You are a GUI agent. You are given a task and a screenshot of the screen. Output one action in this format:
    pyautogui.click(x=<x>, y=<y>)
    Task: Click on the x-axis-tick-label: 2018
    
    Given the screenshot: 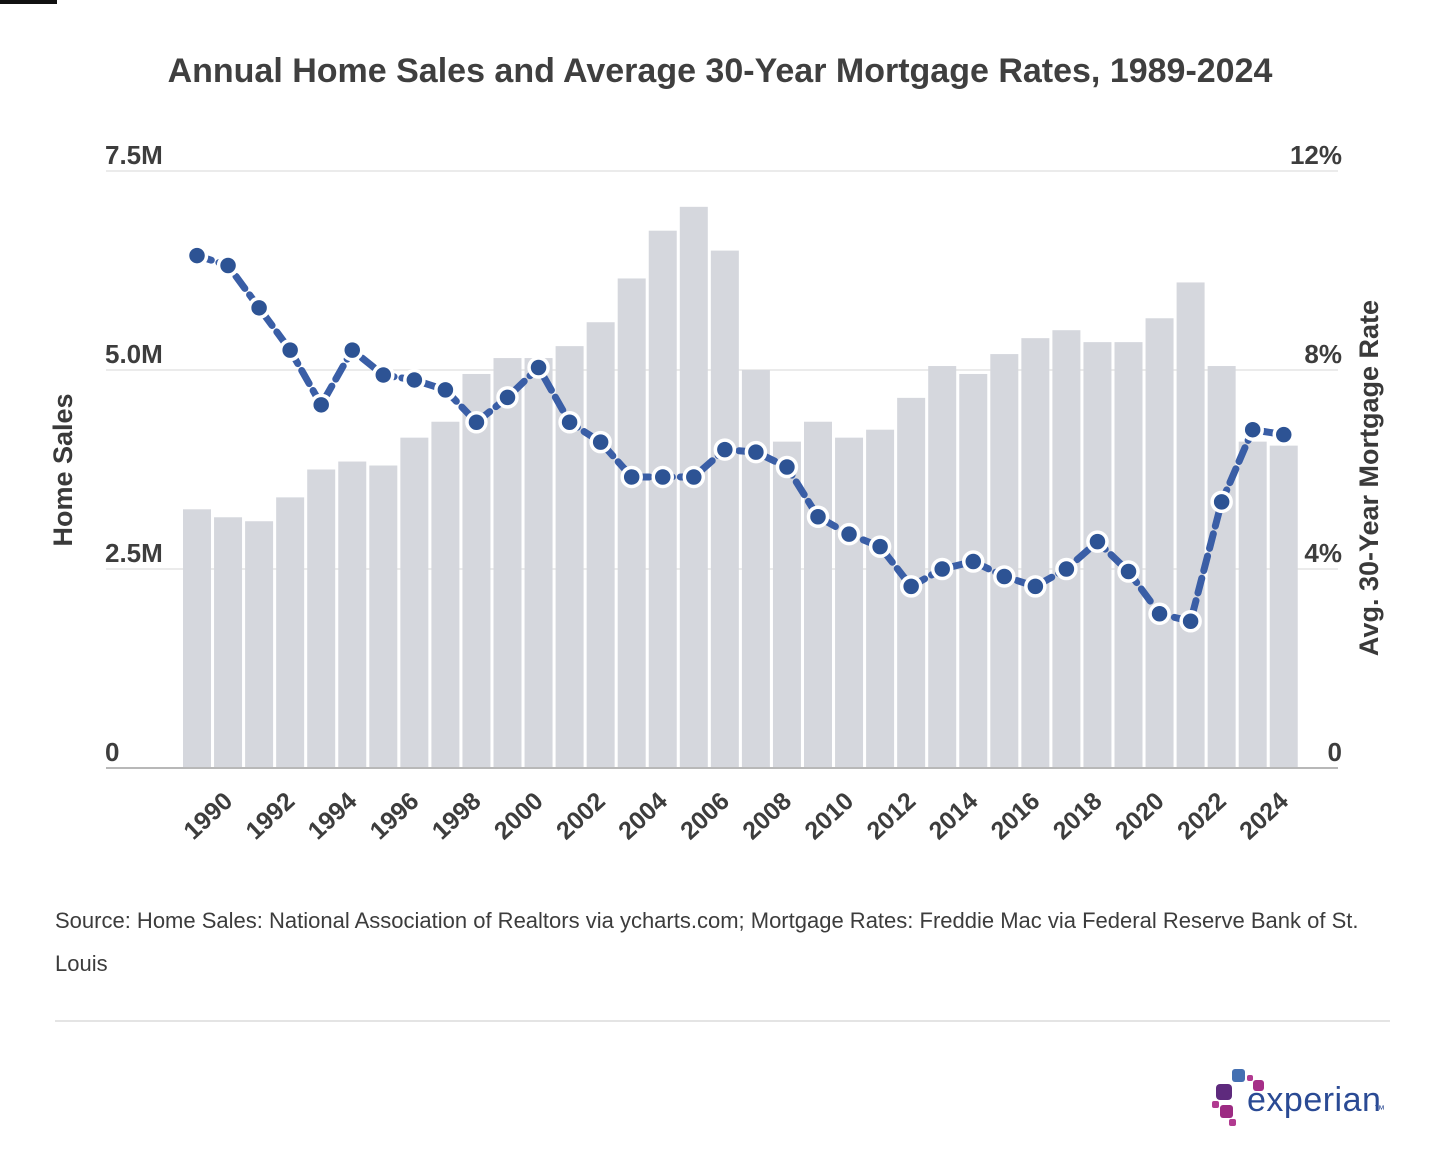 What is the action you would take?
    pyautogui.click(x=1078, y=816)
    